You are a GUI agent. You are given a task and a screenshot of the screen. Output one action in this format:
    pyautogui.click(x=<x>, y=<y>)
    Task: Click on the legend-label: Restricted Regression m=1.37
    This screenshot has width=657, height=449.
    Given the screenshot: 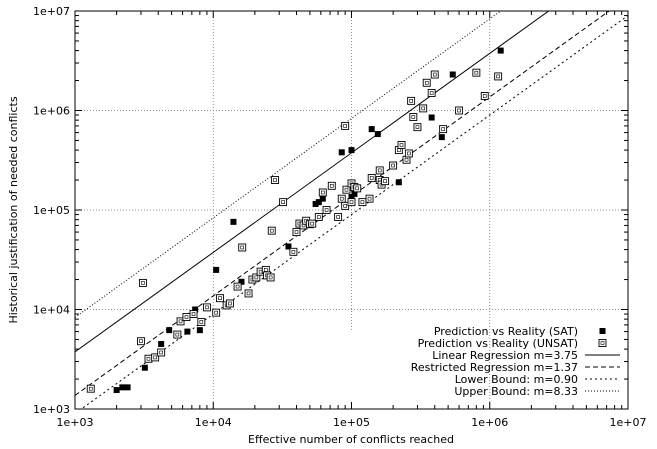 What is the action you would take?
    pyautogui.click(x=494, y=367)
    